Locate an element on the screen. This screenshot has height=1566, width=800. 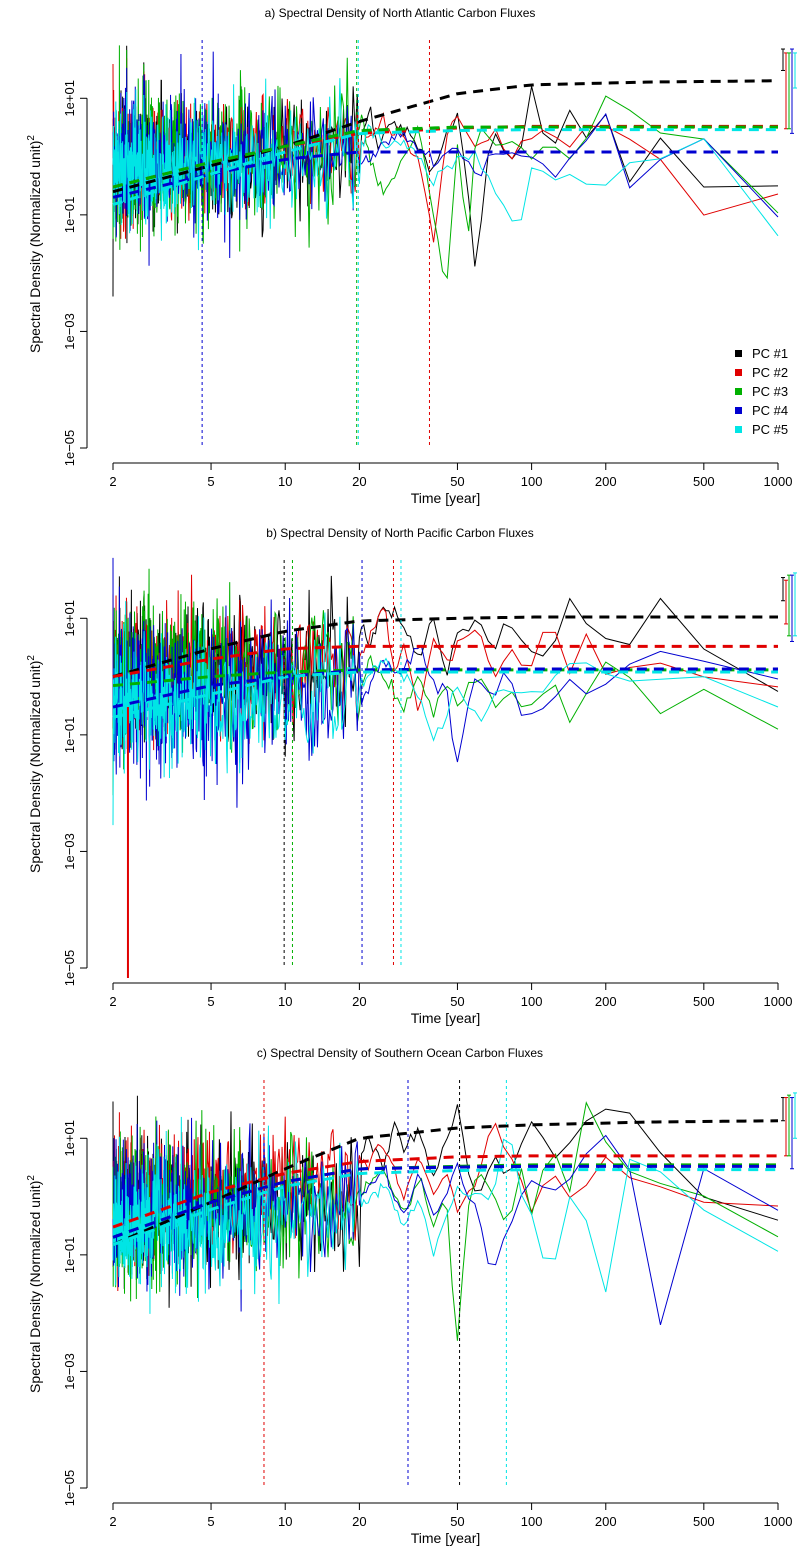
legend-item: PC #4 is located at coordinates (761, 410).